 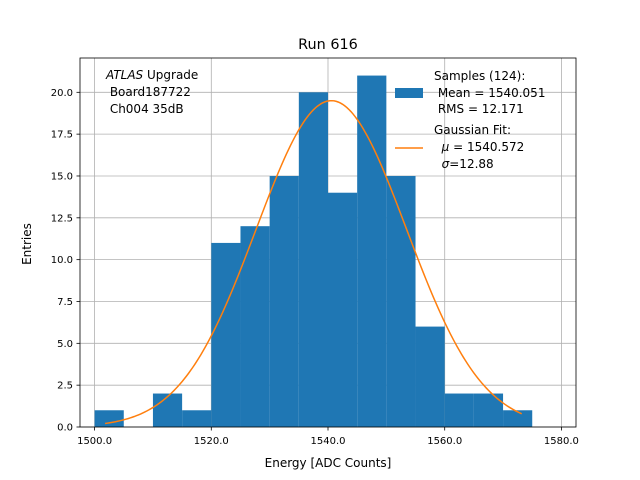 I want to click on annotation-line-3: Ch004 35dB, so click(x=145, y=109).